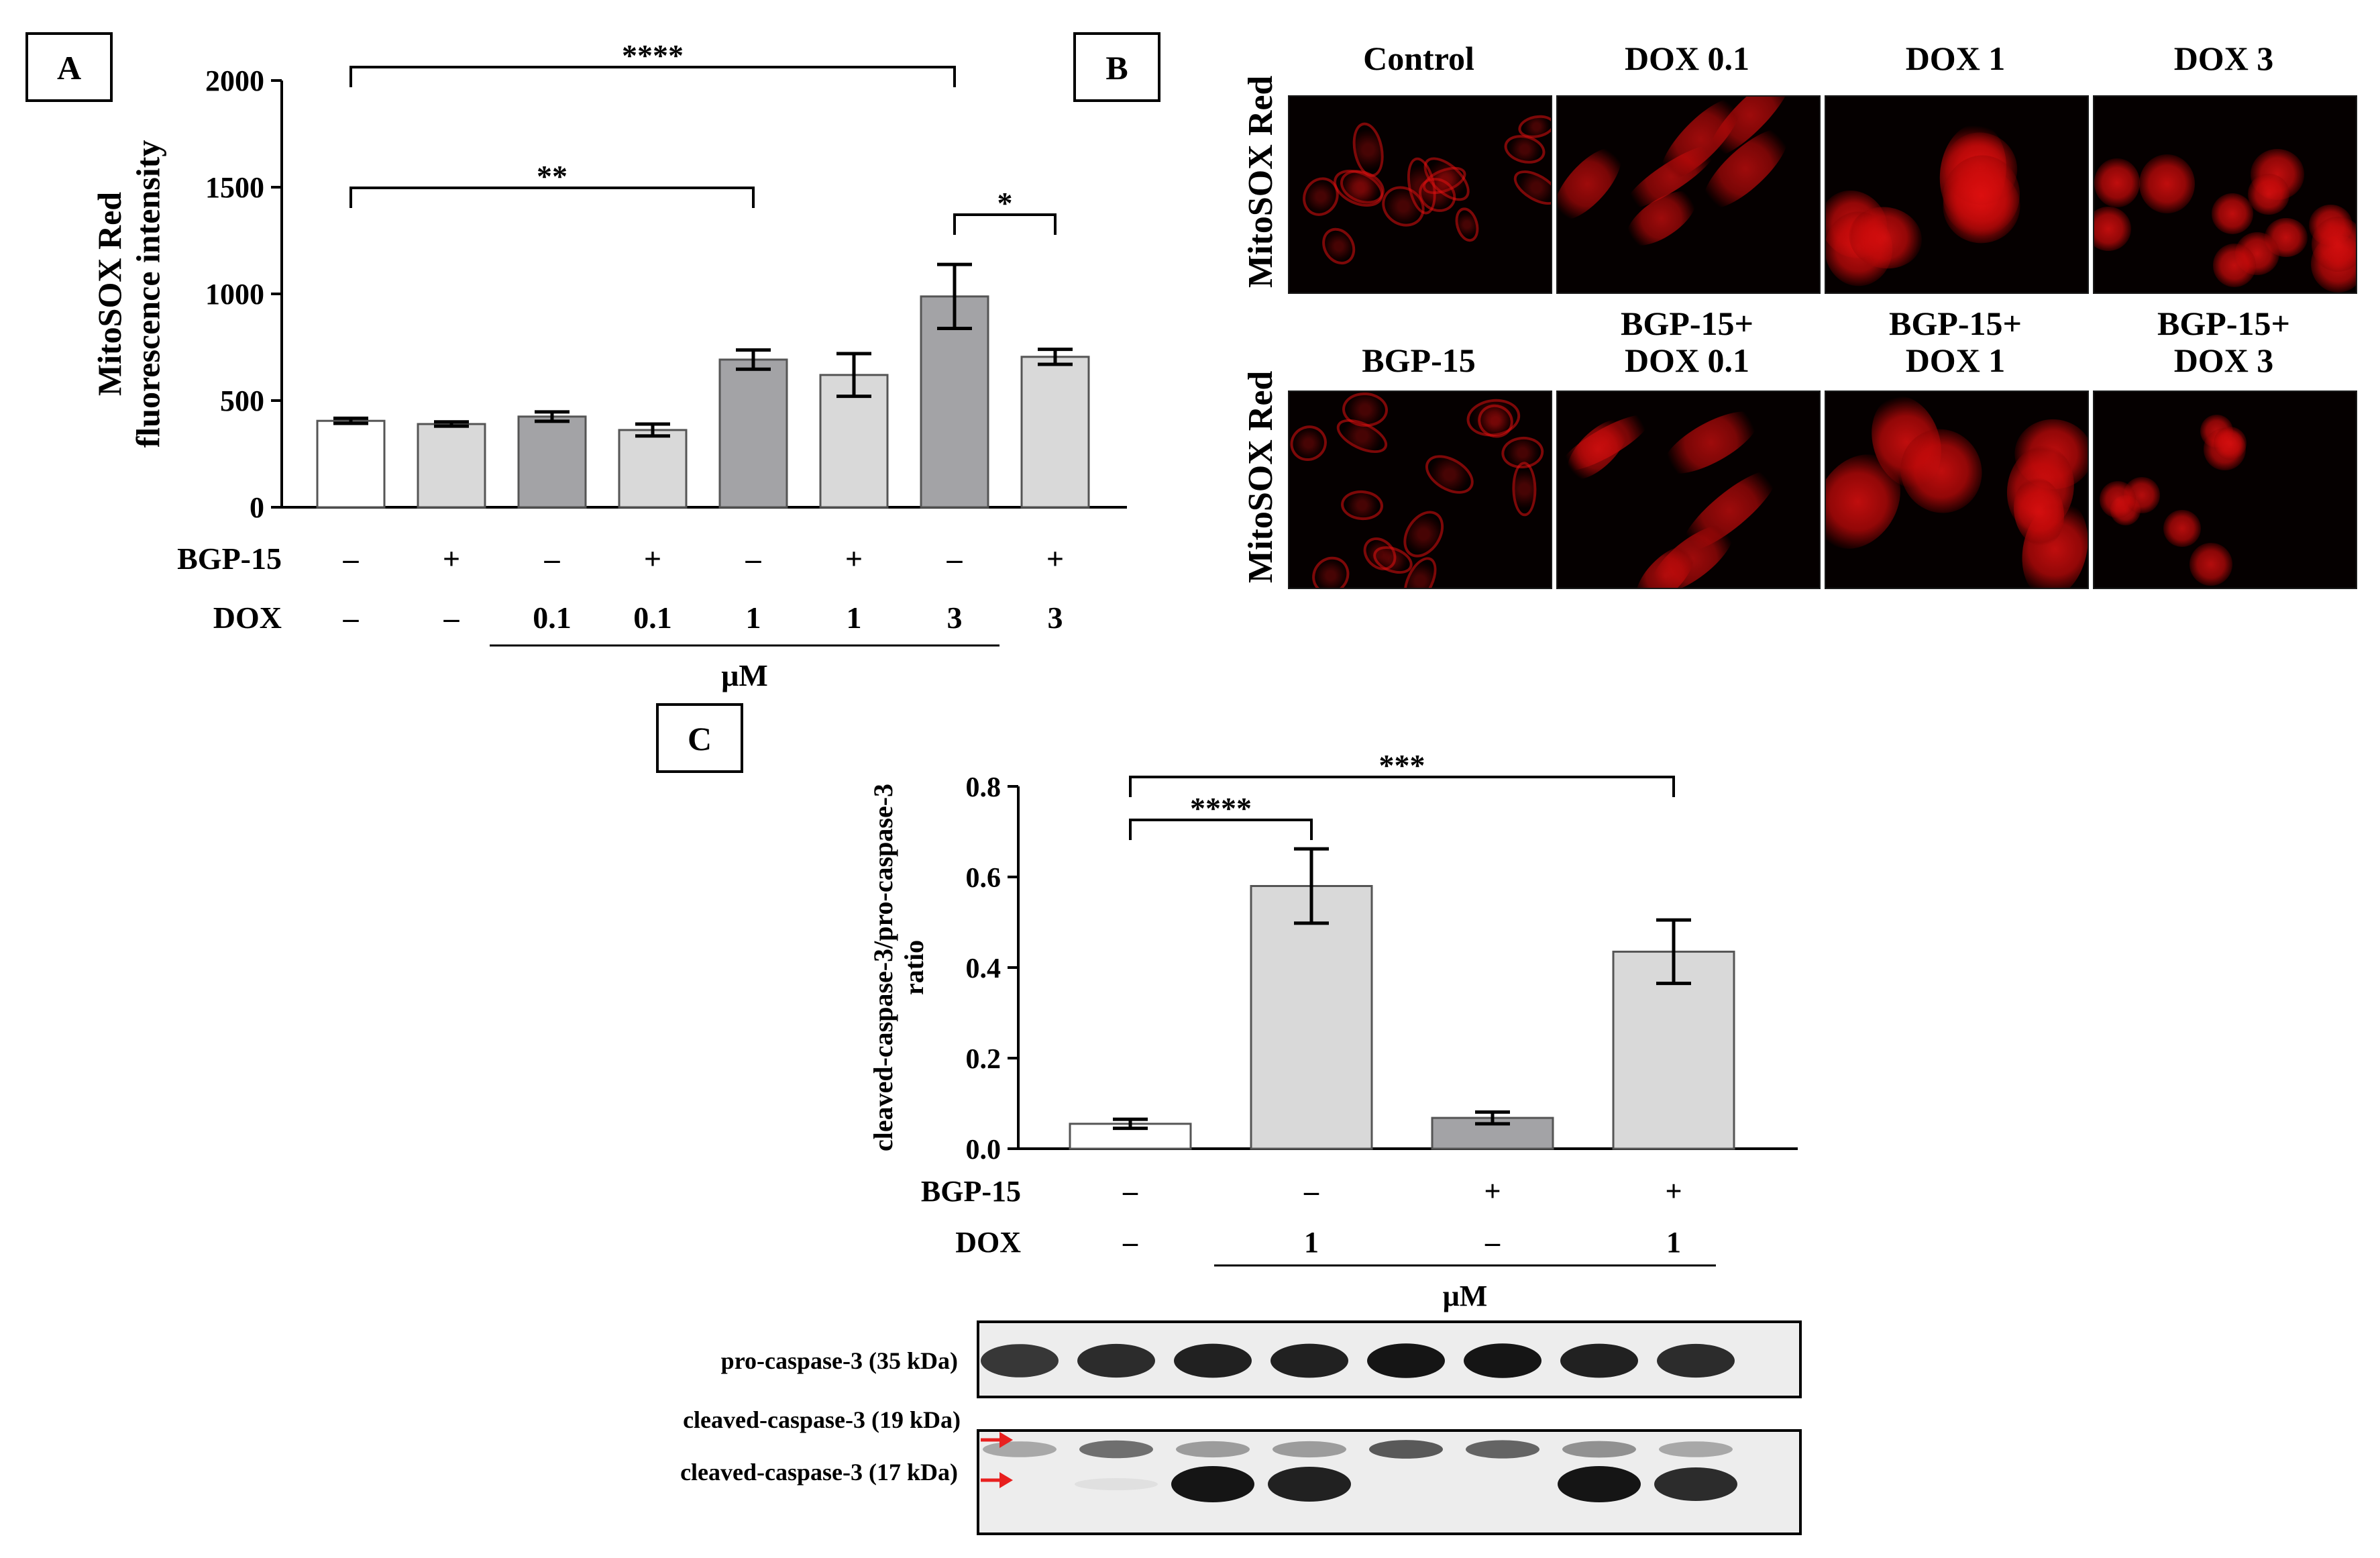 The height and width of the screenshot is (1558, 2380). Describe the element at coordinates (2223, 58) in the screenshot. I see `micrograph-title: DOX 3` at that location.